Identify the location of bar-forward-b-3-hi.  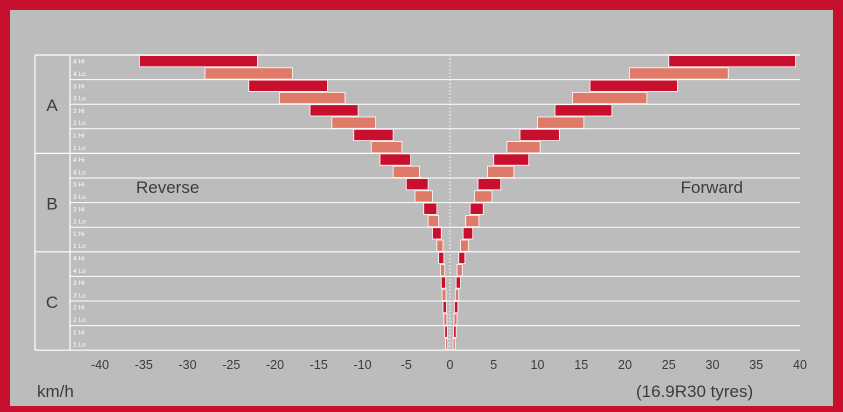
(489, 184).